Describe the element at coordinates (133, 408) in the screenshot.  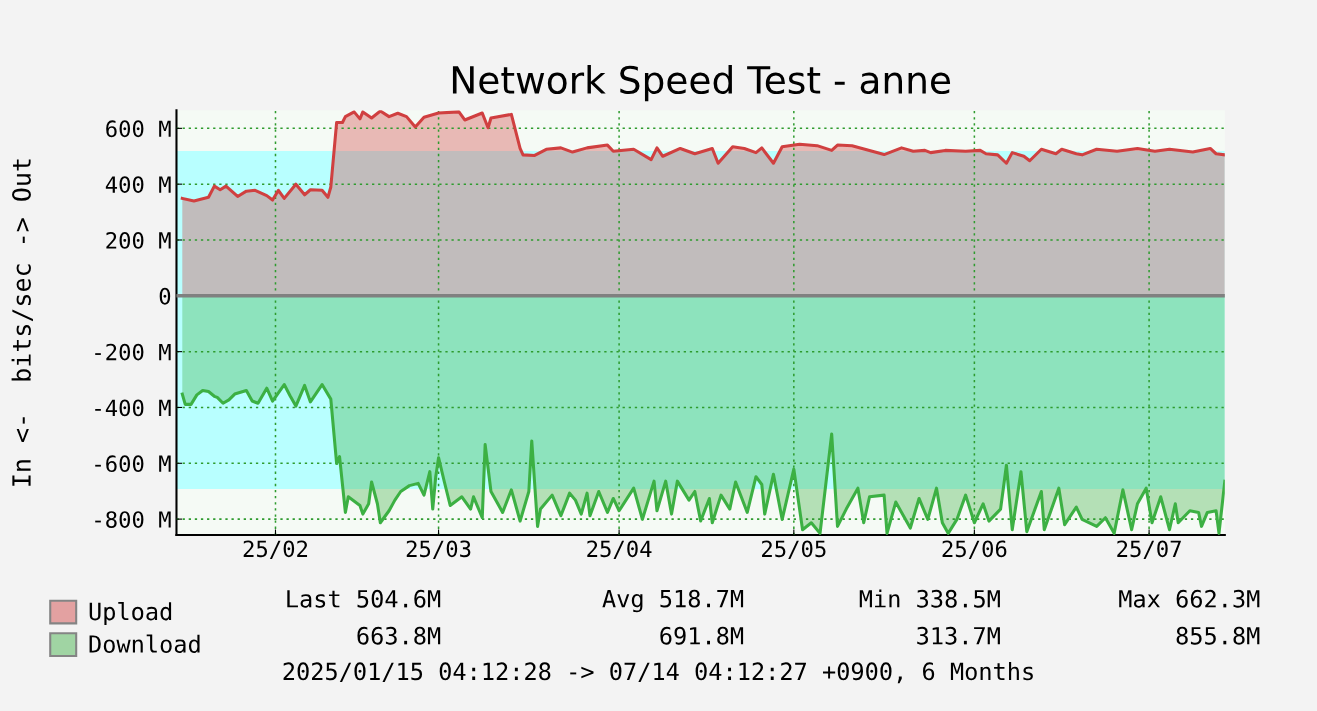
I see `y-tick-label: -400 M` at that location.